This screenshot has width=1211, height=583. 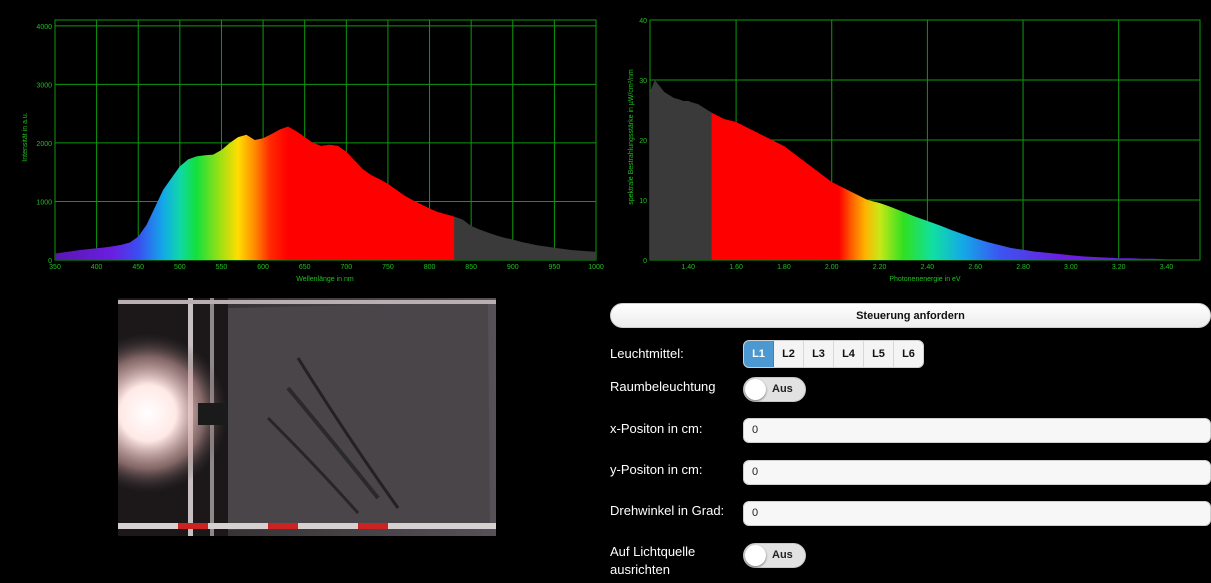 What do you see at coordinates (263, 267) in the screenshot?
I see `x-tick-label: 600` at bounding box center [263, 267].